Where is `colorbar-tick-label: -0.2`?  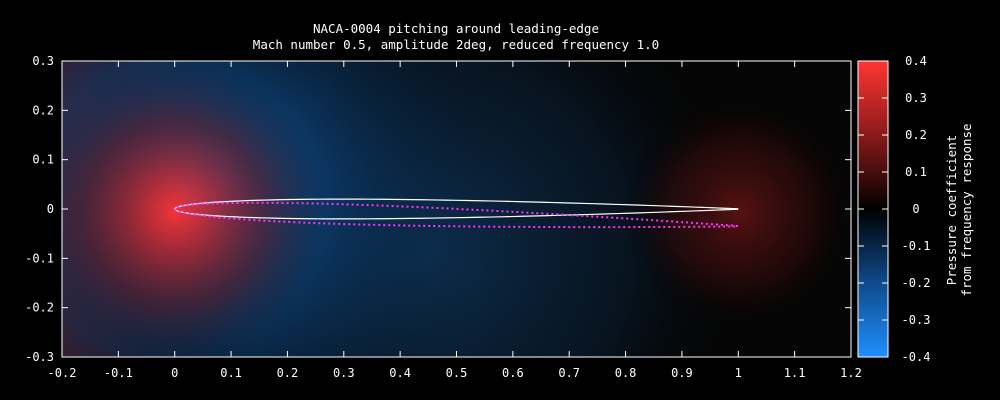
colorbar-tick-label: -0.2 is located at coordinates (916, 283).